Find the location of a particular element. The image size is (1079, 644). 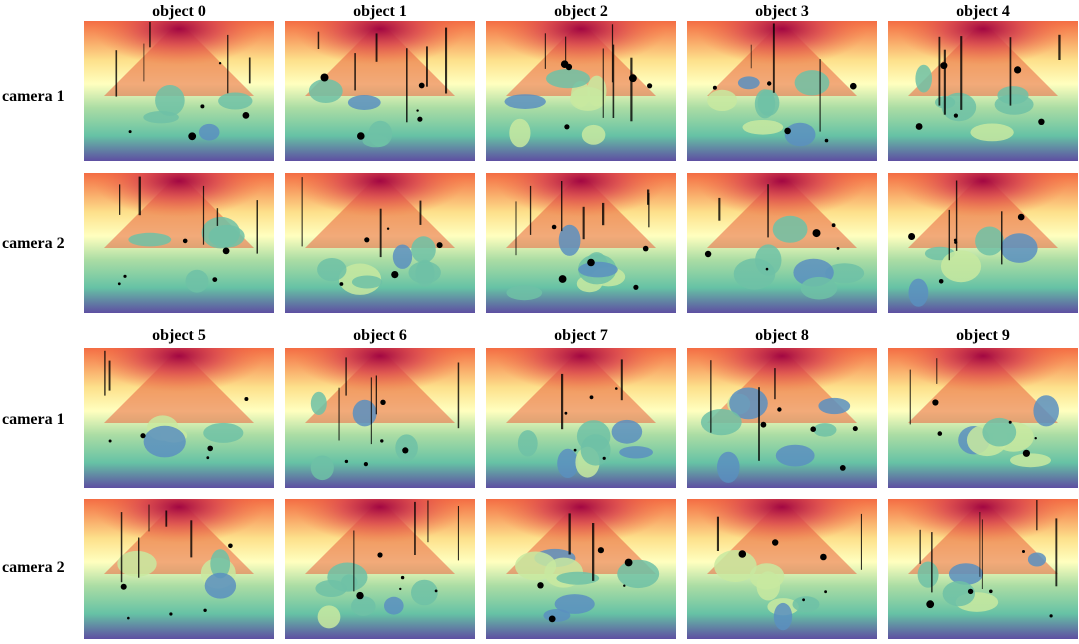

row-label-camera-2-bottom: camera 2 is located at coordinates (33, 567).